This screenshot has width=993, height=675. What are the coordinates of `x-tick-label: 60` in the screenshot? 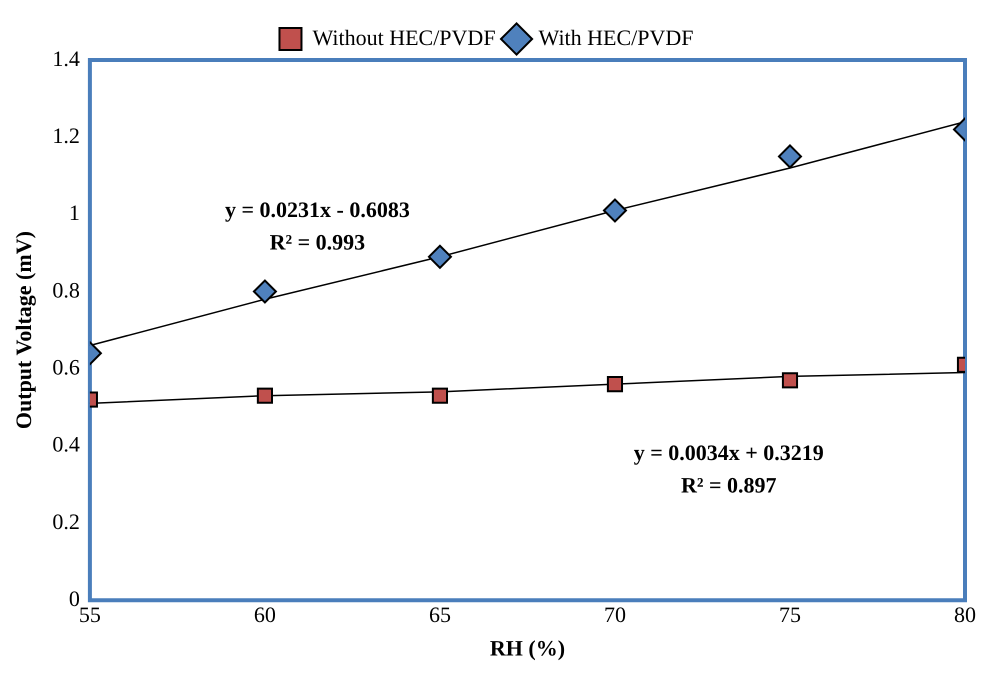 It's located at (265, 615).